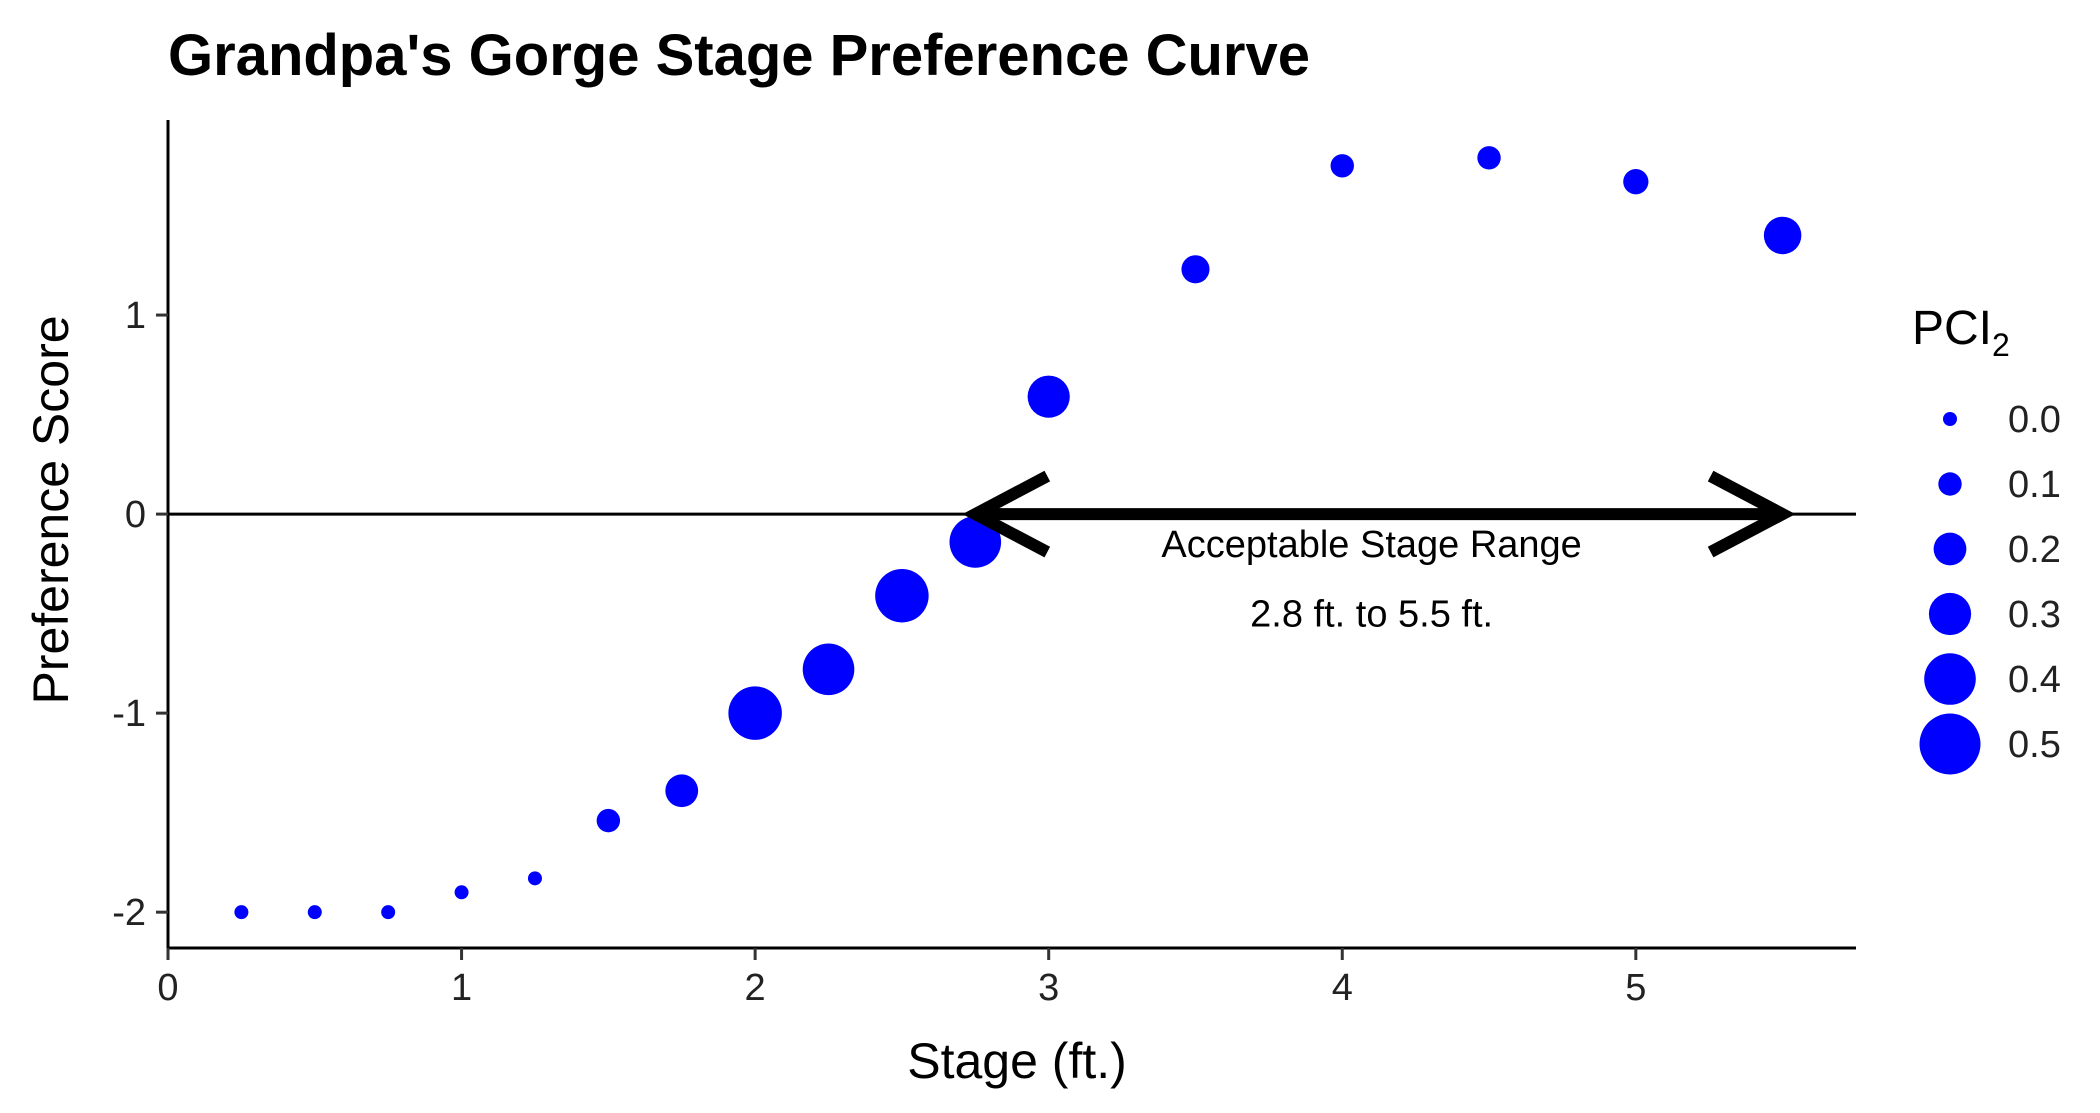 This screenshot has width=2100, height=1113. What do you see at coordinates (1635, 988) in the screenshot?
I see `x-tick-label: 5` at bounding box center [1635, 988].